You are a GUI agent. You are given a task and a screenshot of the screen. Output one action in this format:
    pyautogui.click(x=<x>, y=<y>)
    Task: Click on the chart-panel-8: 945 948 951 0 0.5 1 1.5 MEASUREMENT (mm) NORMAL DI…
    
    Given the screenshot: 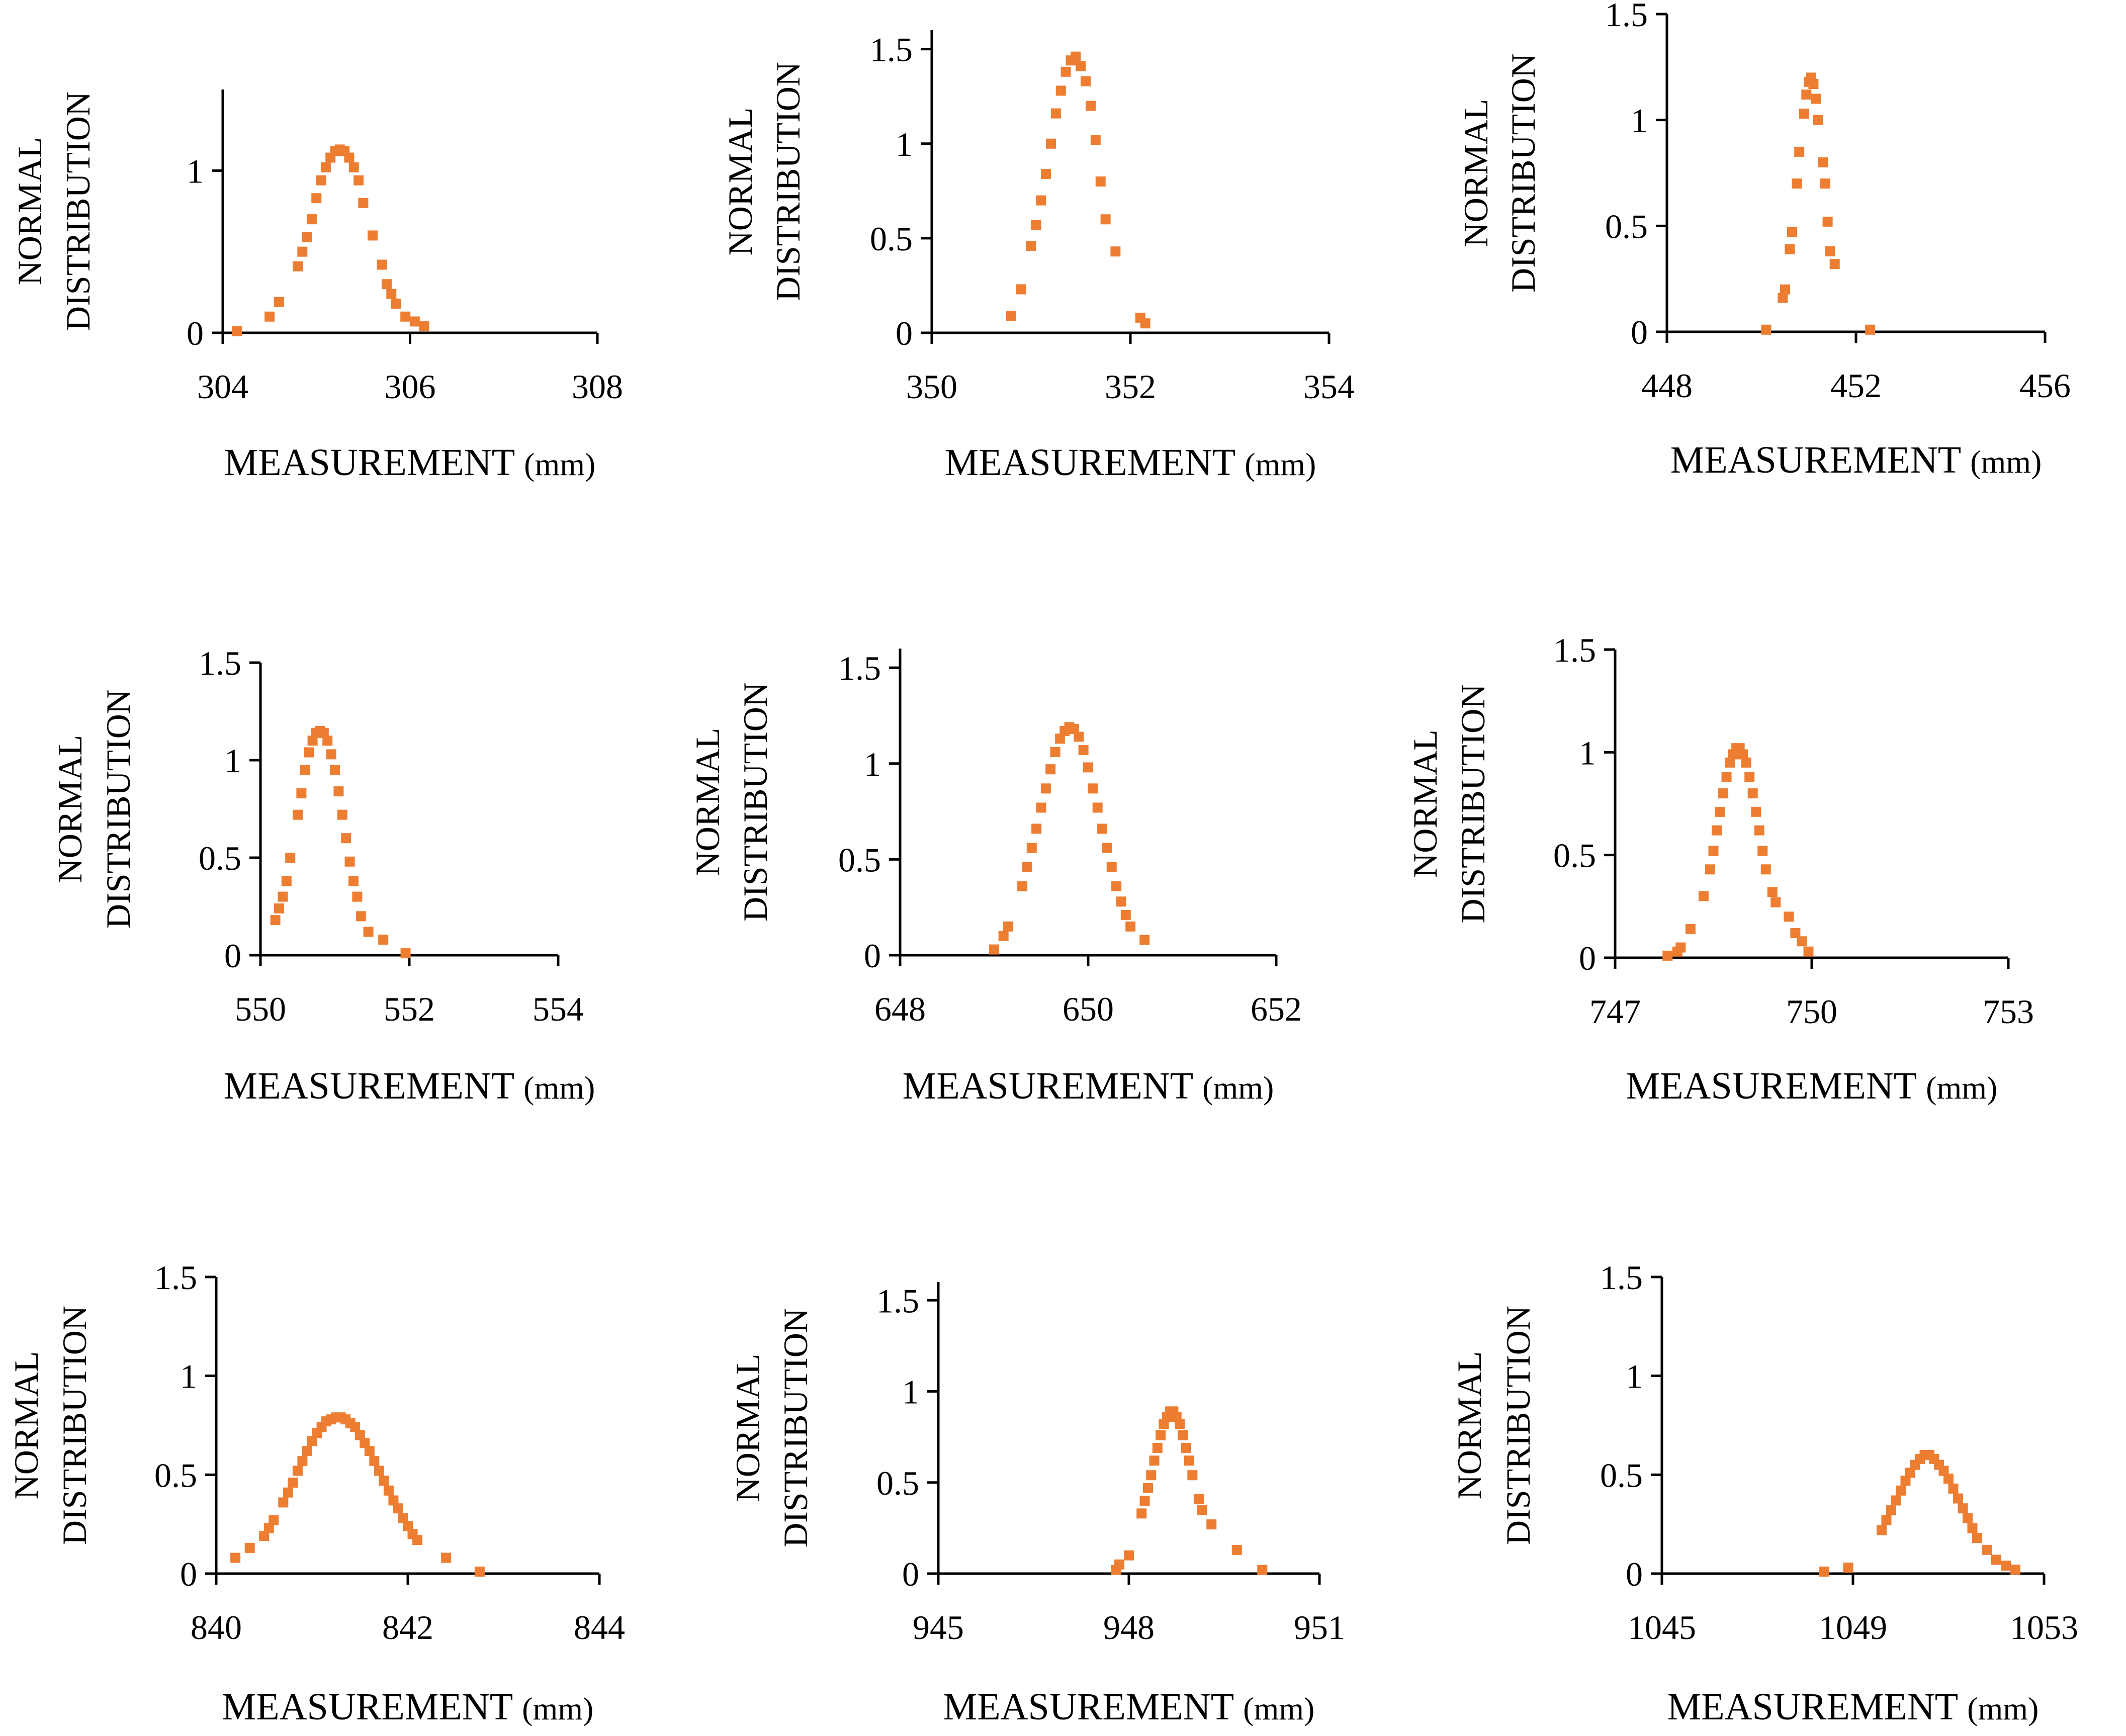 What is the action you would take?
    pyautogui.click(x=1037, y=1505)
    